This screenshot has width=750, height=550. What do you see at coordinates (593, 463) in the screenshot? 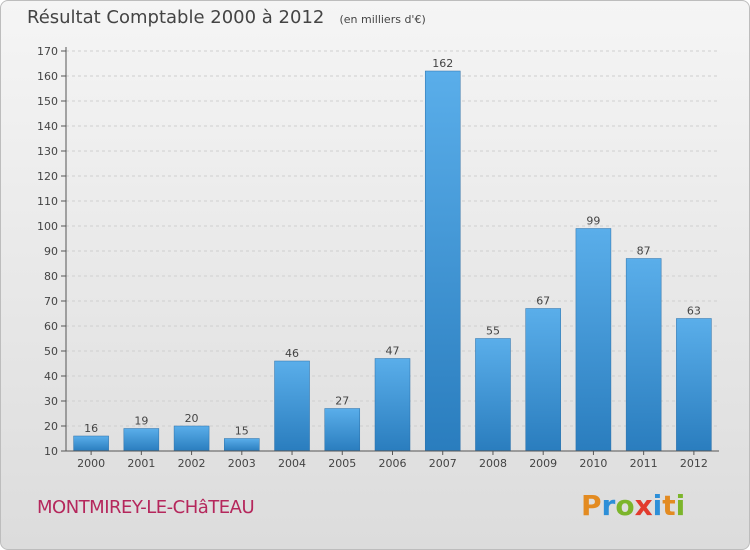
I see `x-tick-label: 2010` at bounding box center [593, 463].